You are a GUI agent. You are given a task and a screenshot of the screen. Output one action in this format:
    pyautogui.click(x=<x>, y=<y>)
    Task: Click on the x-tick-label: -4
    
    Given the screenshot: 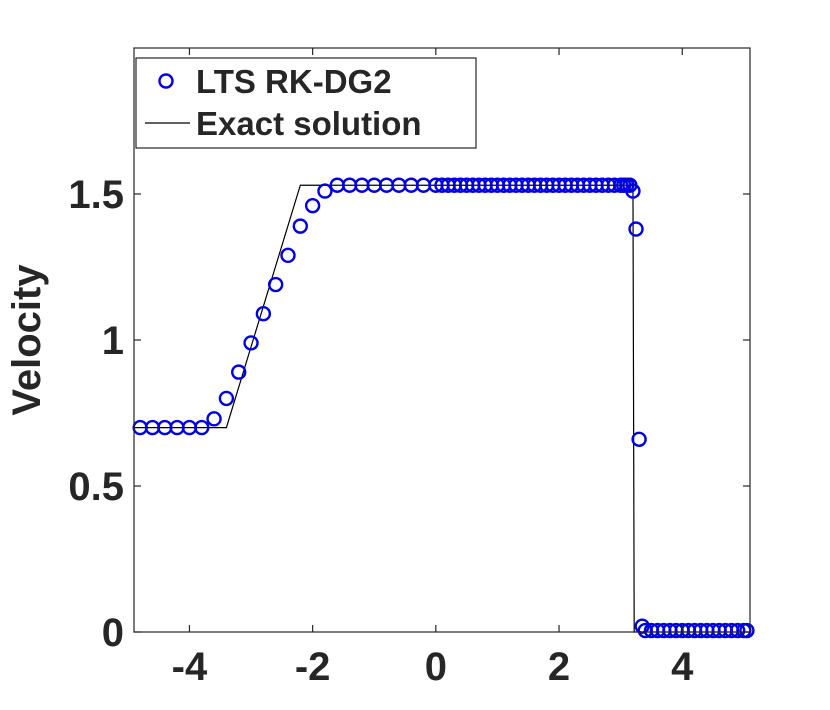 What is the action you would take?
    pyautogui.click(x=190, y=667)
    